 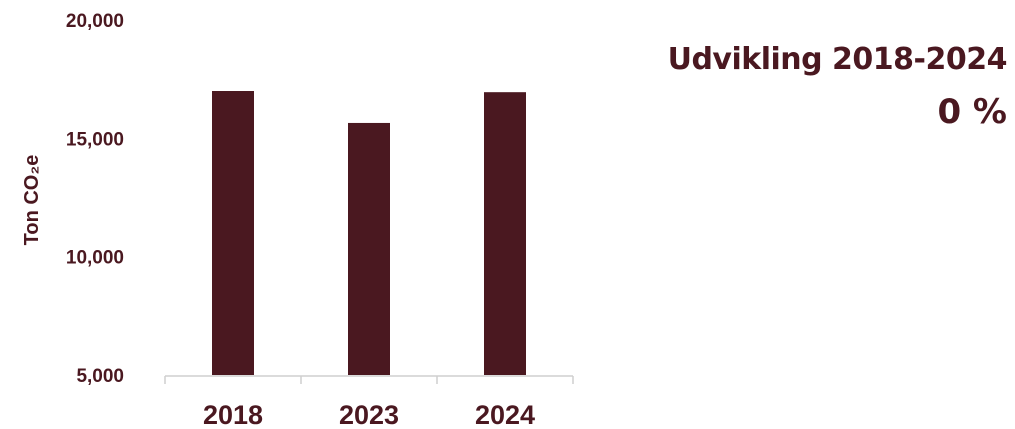 I want to click on development-value: 0 %, so click(x=972, y=112).